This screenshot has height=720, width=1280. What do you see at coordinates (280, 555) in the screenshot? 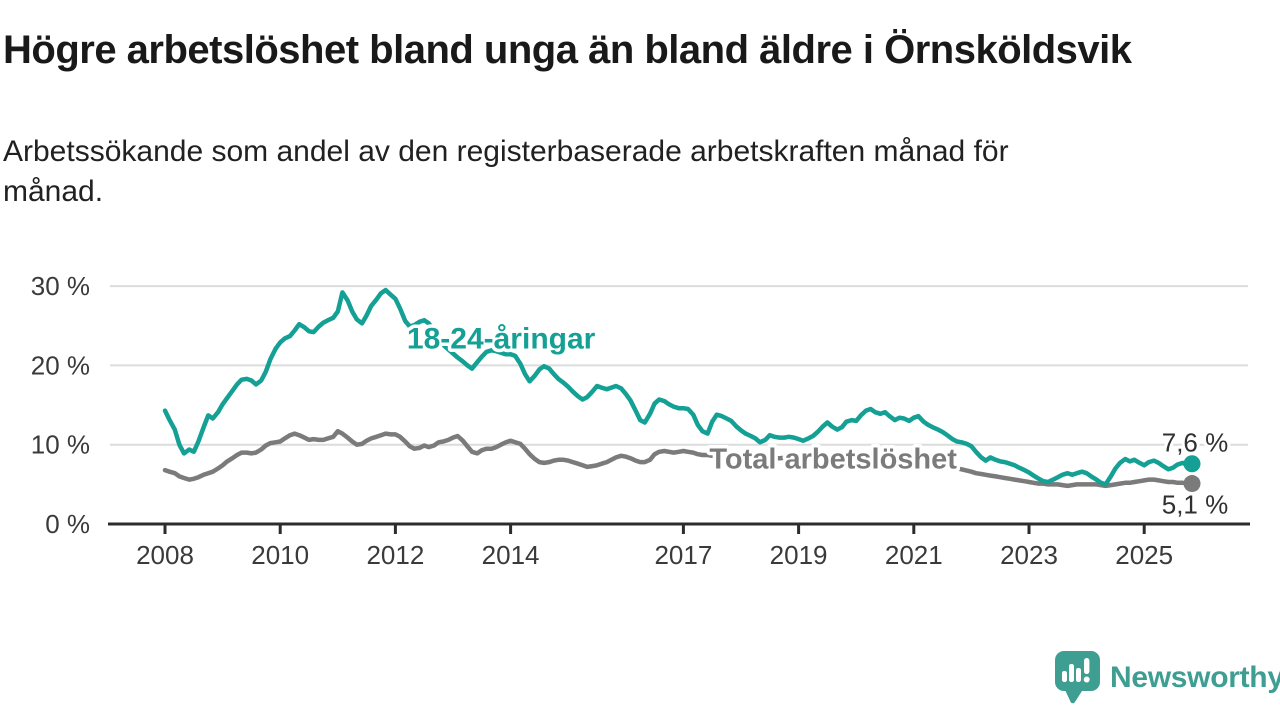
I see `x-tick-label: 2010` at bounding box center [280, 555].